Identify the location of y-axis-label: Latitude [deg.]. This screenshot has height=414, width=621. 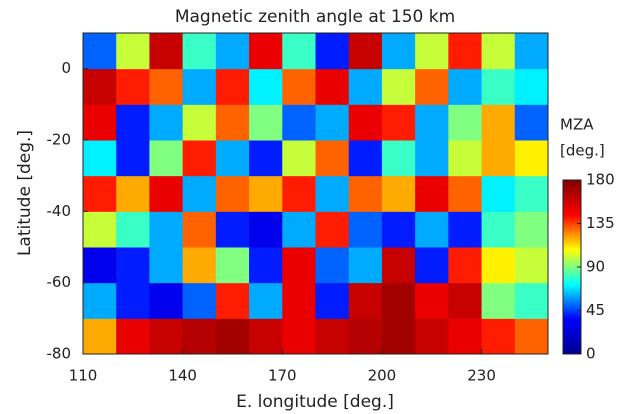
(25, 193).